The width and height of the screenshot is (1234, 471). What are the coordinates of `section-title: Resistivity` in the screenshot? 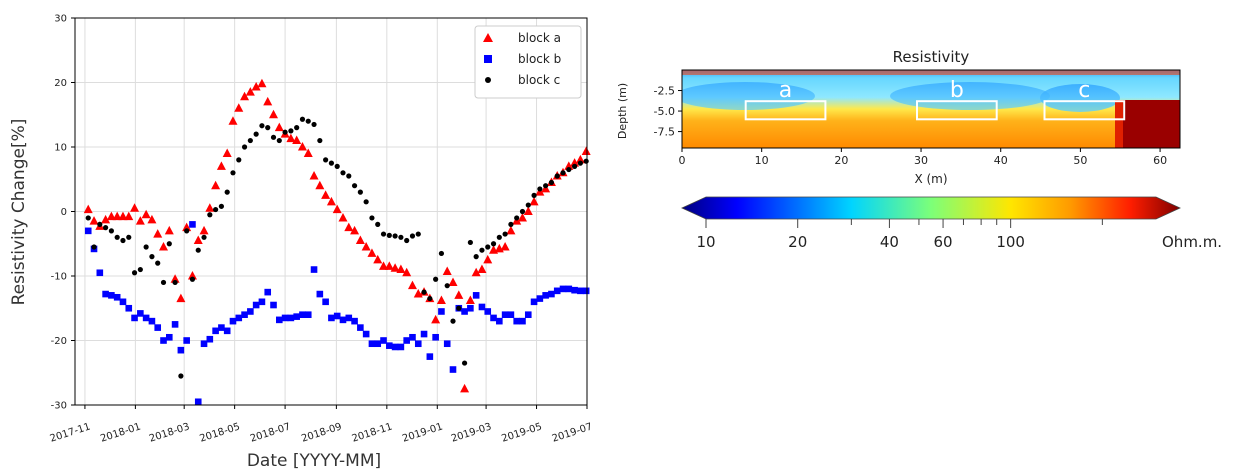 It's located at (931, 57).